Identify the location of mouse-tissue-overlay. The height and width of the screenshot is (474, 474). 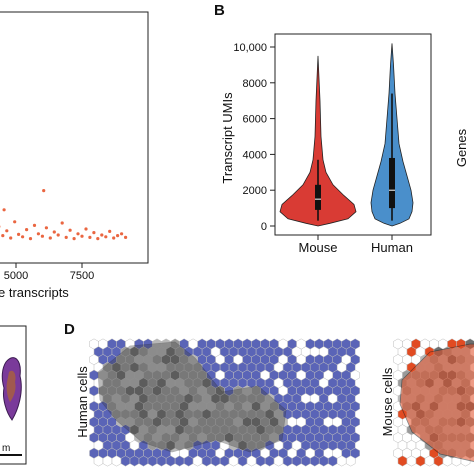
(436, 402).